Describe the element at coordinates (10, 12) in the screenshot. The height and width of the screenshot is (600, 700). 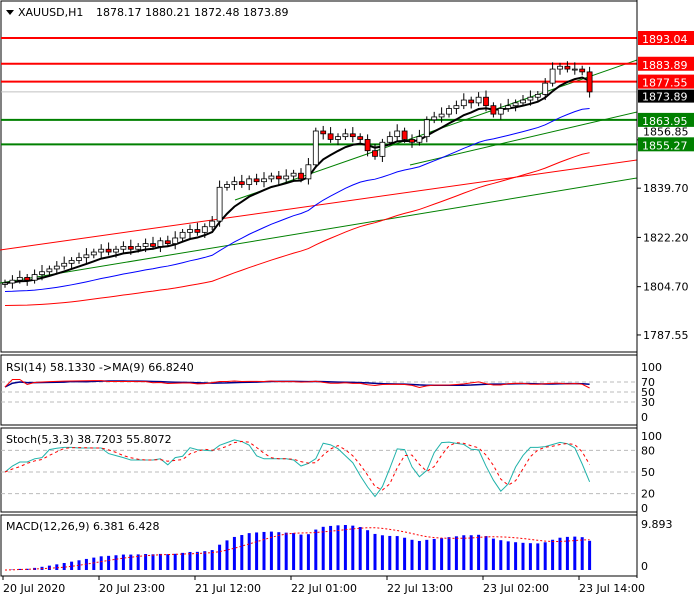
I see `collapse-triangle-icon` at that location.